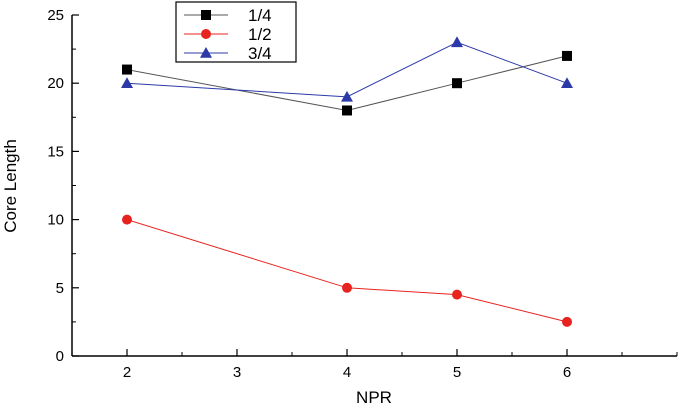  Describe the element at coordinates (347, 372) in the screenshot. I see `x-tick-label: 4` at that location.